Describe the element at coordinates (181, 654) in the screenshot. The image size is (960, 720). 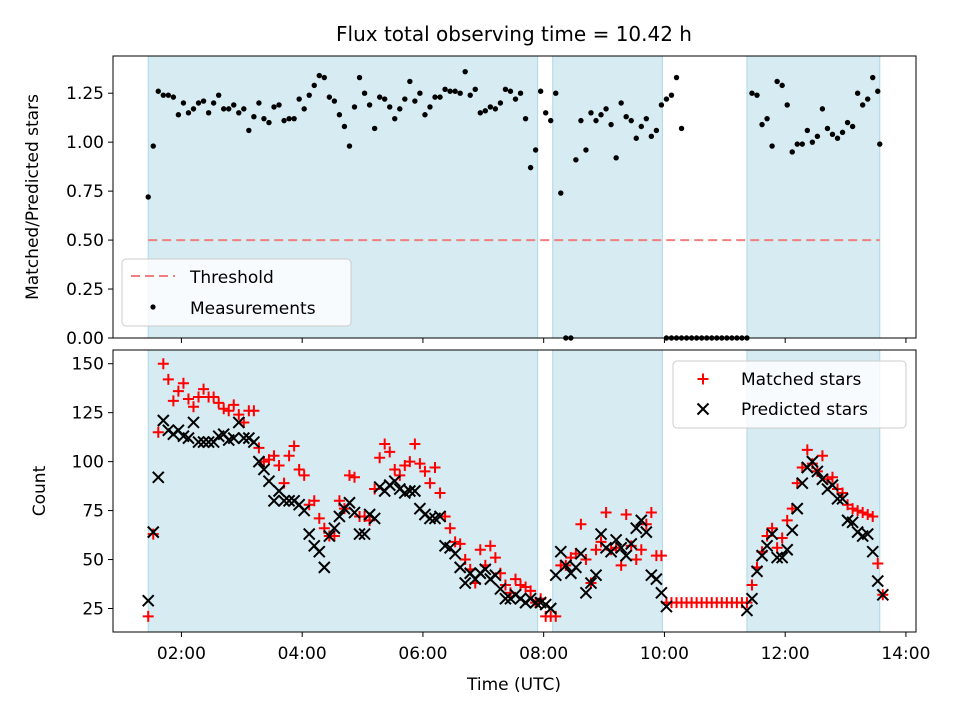
I see `x-tick-label: 02:00` at that location.